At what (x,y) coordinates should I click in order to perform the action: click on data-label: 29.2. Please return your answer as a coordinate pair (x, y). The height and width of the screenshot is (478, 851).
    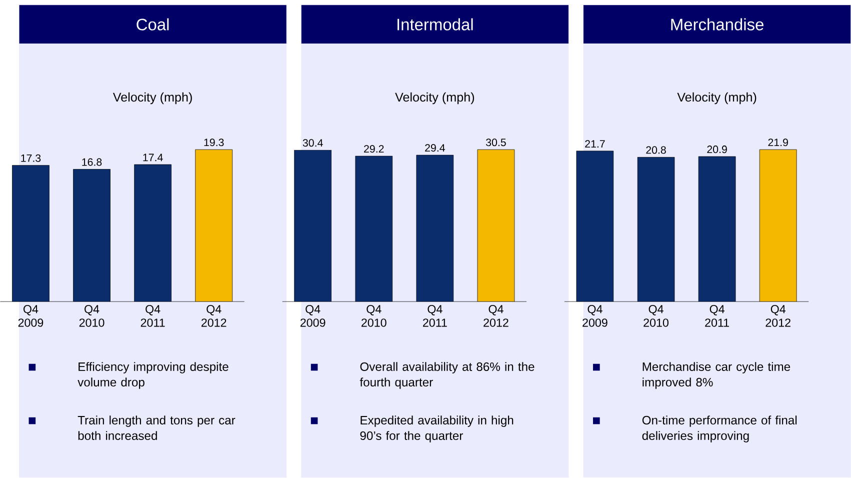
    Looking at the image, I should click on (374, 149).